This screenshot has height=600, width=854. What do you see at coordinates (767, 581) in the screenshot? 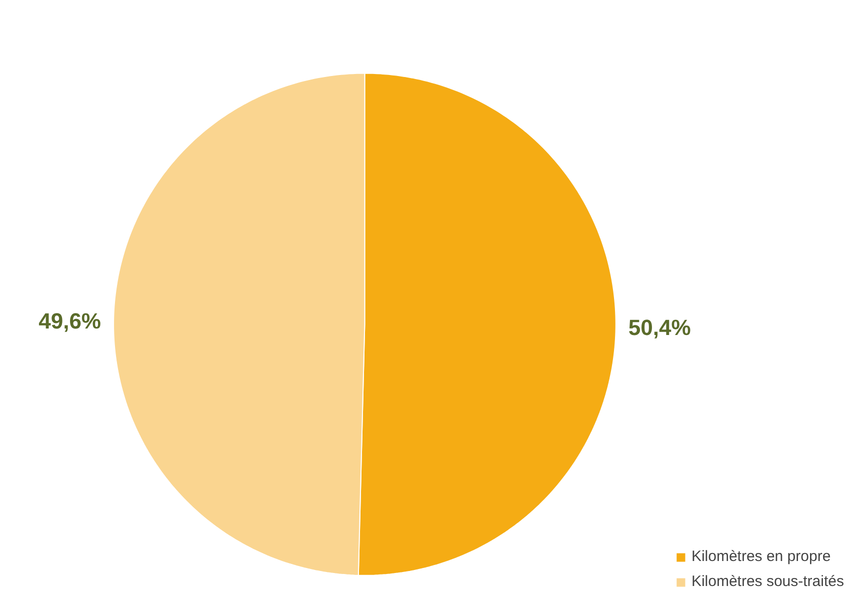
I see `legend-label: Kilomètres sous-traités` at bounding box center [767, 581].